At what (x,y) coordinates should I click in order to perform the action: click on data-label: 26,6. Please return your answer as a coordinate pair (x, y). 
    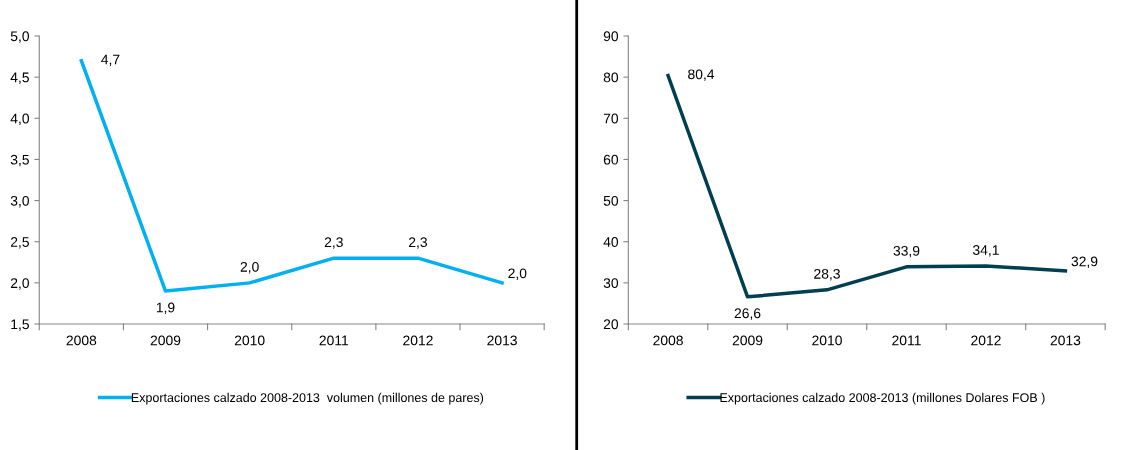
    Looking at the image, I should click on (747, 314).